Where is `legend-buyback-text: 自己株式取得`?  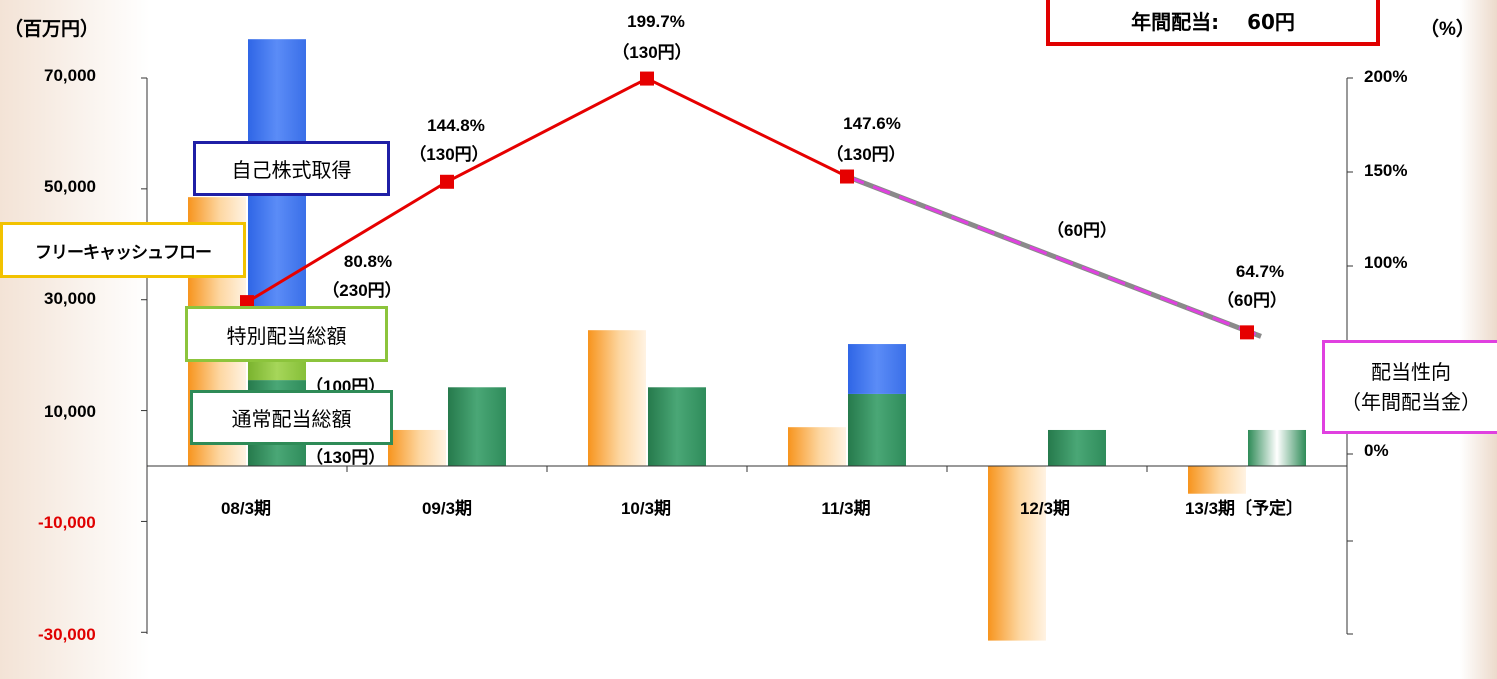 legend-buyback-text: 自己株式取得 is located at coordinates (291, 170).